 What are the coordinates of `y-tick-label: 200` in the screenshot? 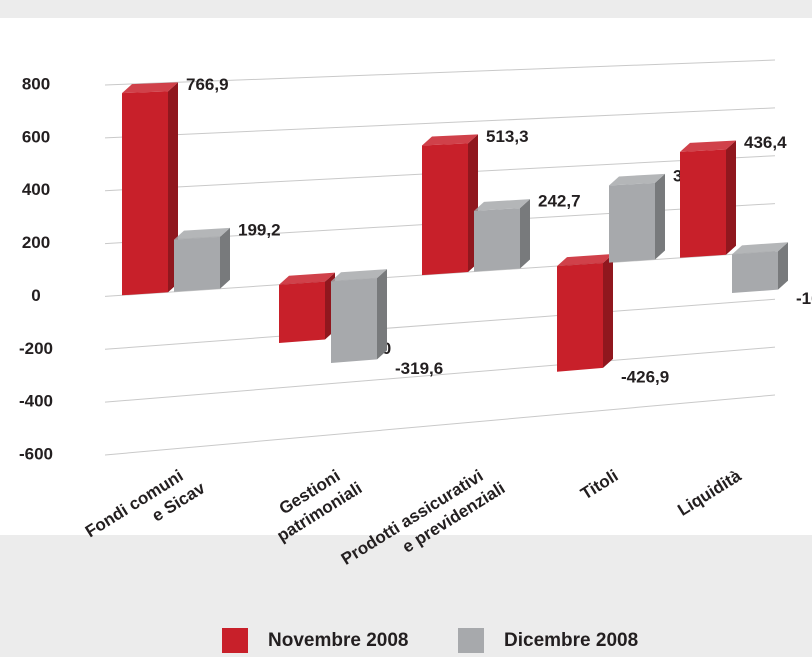 It's located at (36, 242).